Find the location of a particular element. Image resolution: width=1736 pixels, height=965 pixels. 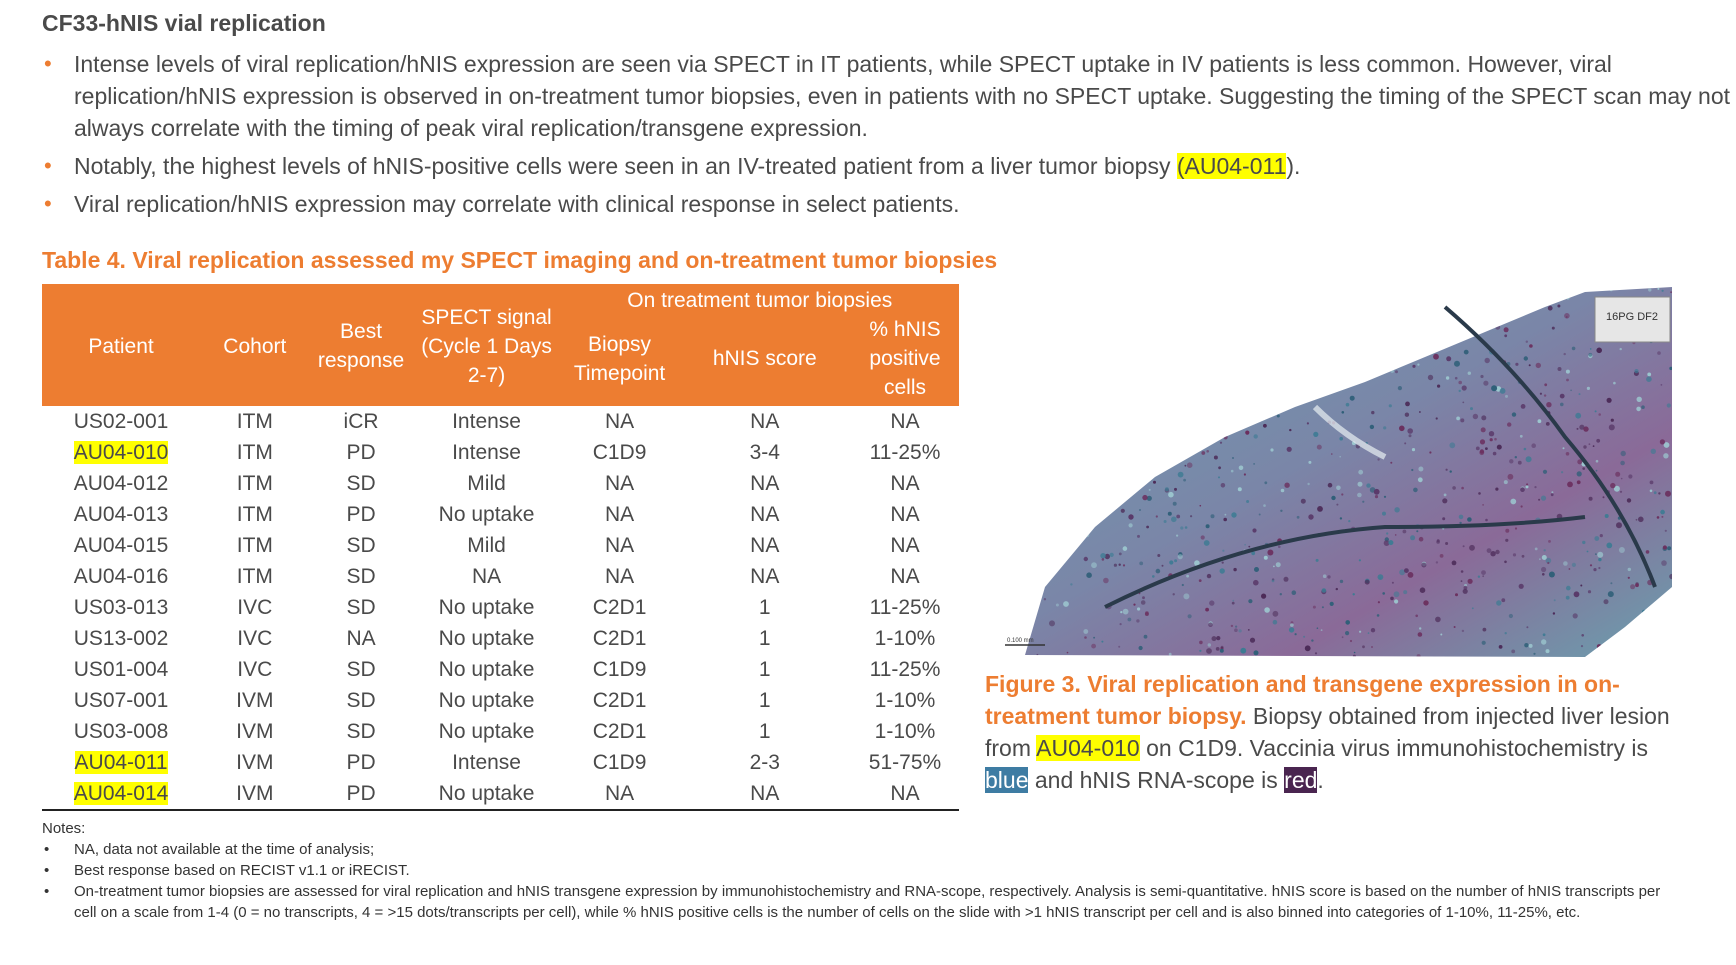

cell-hnis-positive: 11-25% is located at coordinates (905, 669).